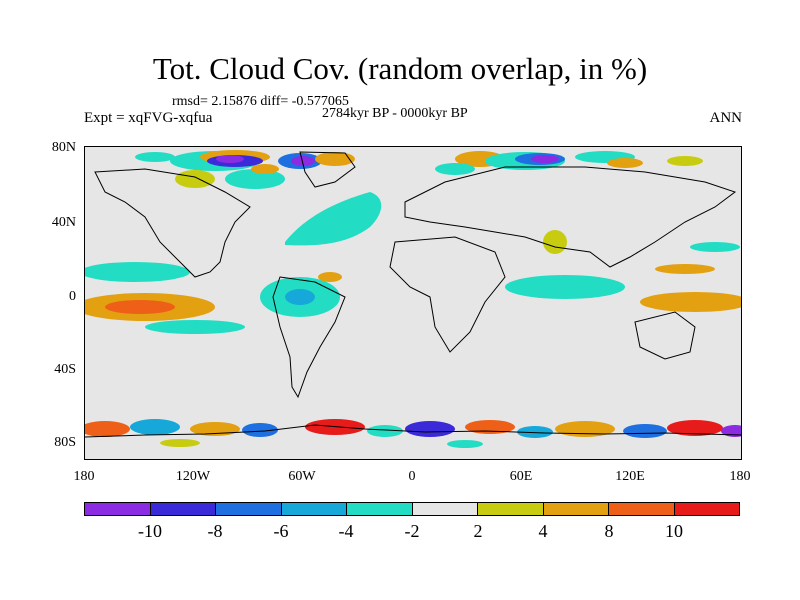 Image resolution: width=800 pixels, height=600 pixels. I want to click on lon-tick-180w: 180, so click(84, 476).